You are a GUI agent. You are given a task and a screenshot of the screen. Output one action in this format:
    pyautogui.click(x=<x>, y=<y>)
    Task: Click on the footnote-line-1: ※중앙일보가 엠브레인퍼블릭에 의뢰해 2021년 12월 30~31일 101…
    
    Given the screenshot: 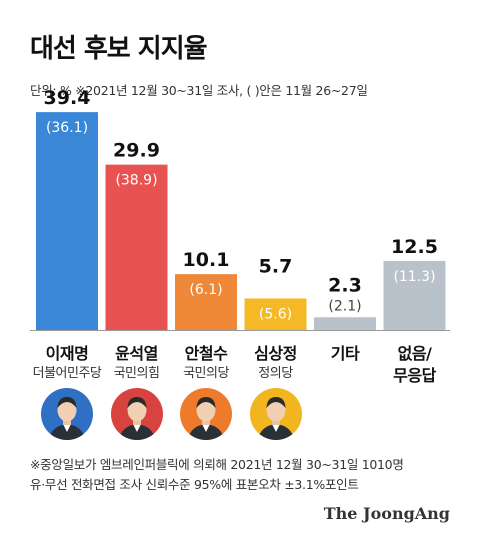 What is the action you would take?
    pyautogui.click(x=217, y=464)
    